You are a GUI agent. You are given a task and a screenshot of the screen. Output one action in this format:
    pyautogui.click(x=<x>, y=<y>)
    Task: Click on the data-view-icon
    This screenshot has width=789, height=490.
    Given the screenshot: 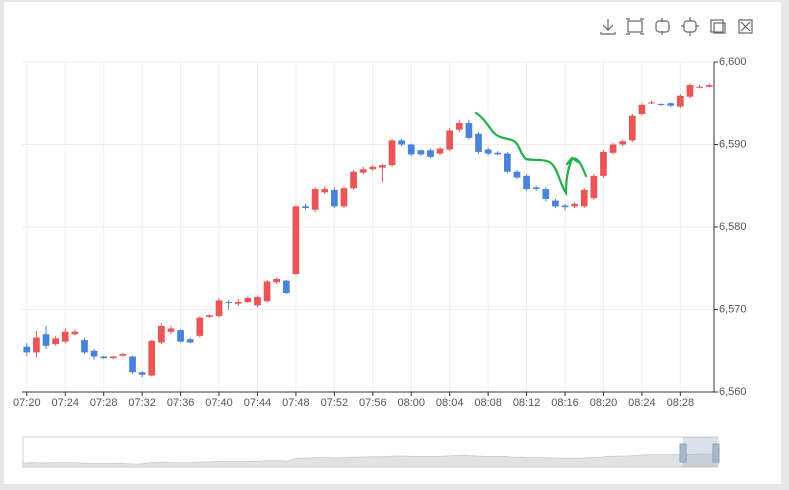 What is the action you would take?
    pyautogui.click(x=718, y=26)
    